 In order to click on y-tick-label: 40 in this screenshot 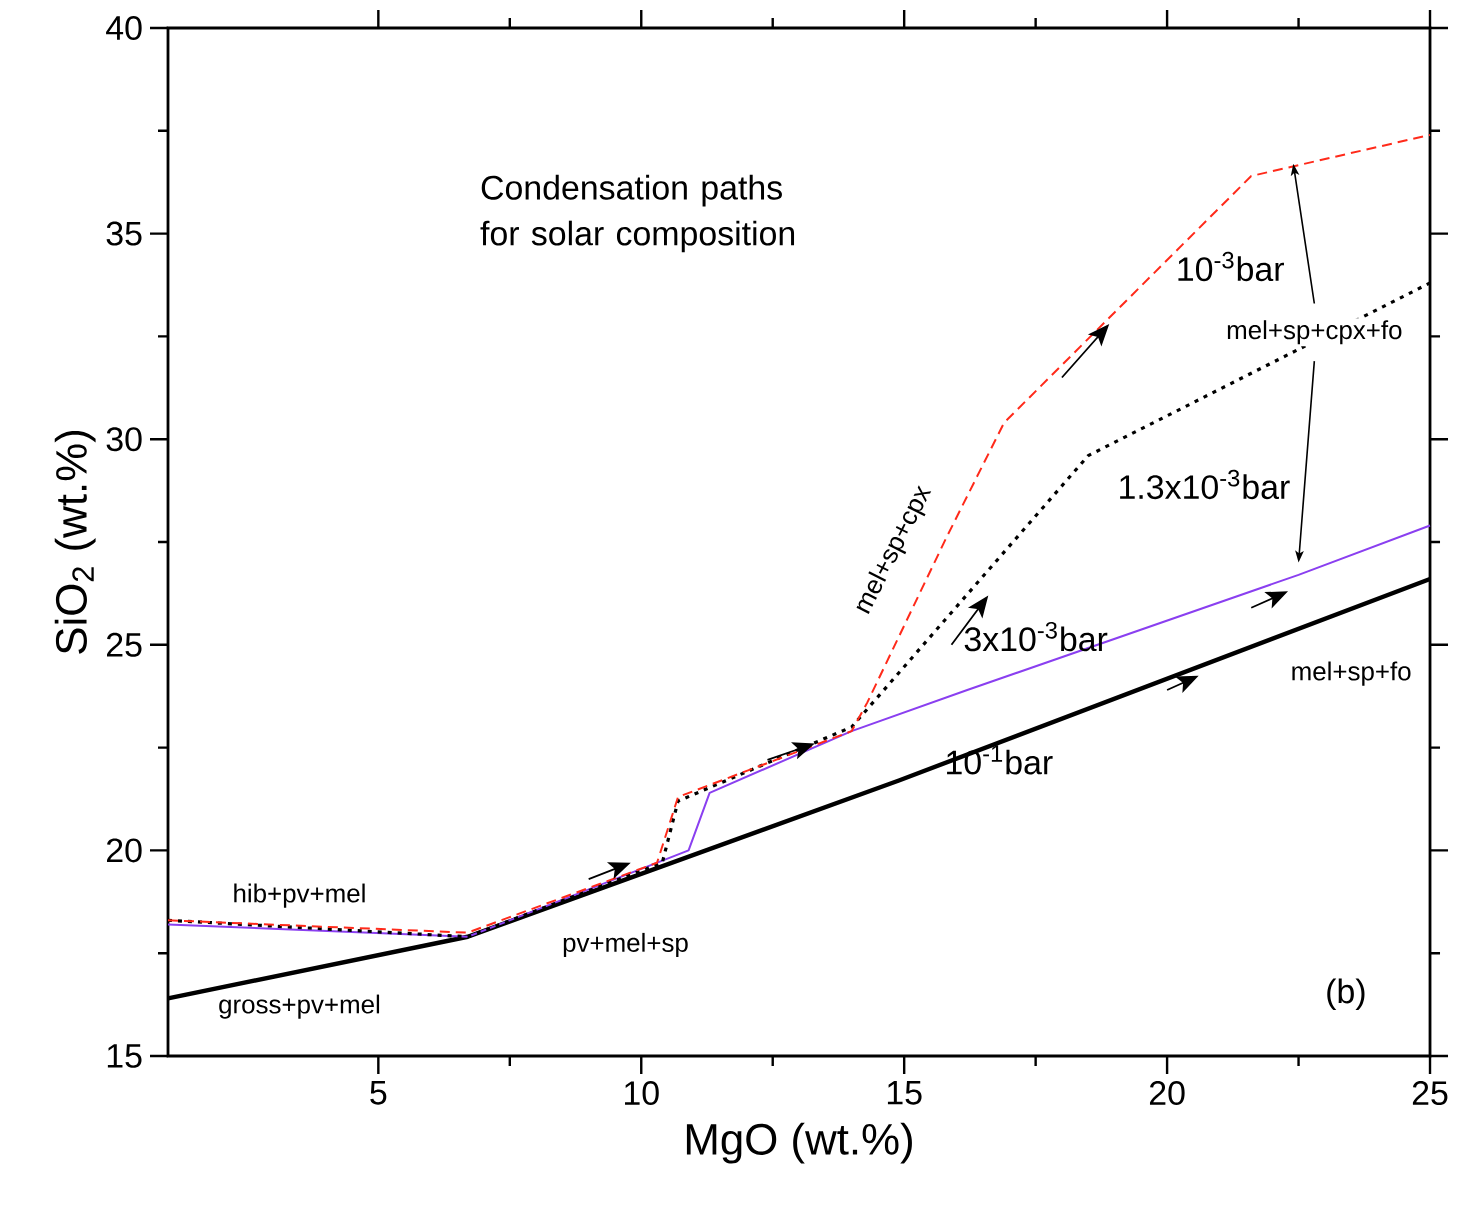, I will do `click(124, 27)`.